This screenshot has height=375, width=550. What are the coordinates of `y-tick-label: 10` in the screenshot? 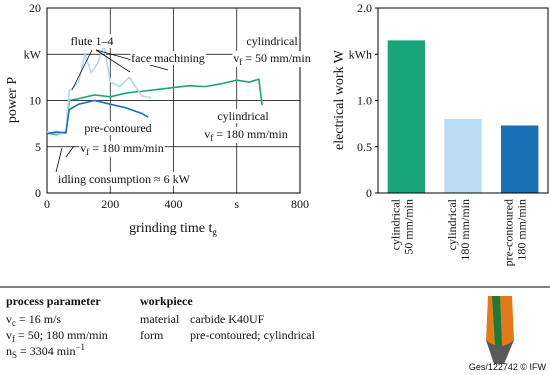 It's located at (35, 101).